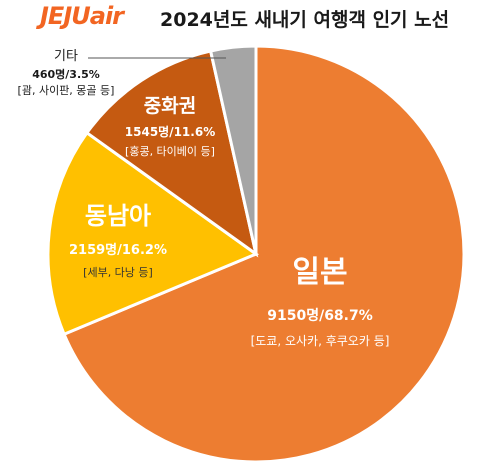 The image size is (500, 474). What do you see at coordinates (233, 149) in the screenshot?
I see `pie-slice-other` at bounding box center [233, 149].